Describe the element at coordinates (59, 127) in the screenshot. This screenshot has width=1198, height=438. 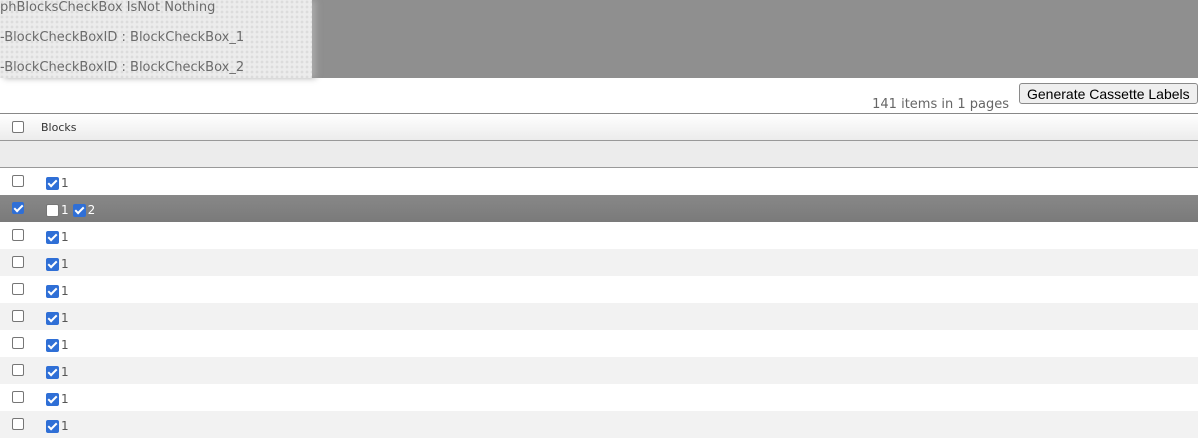
I see `column-header-blocks: Blocks` at that location.